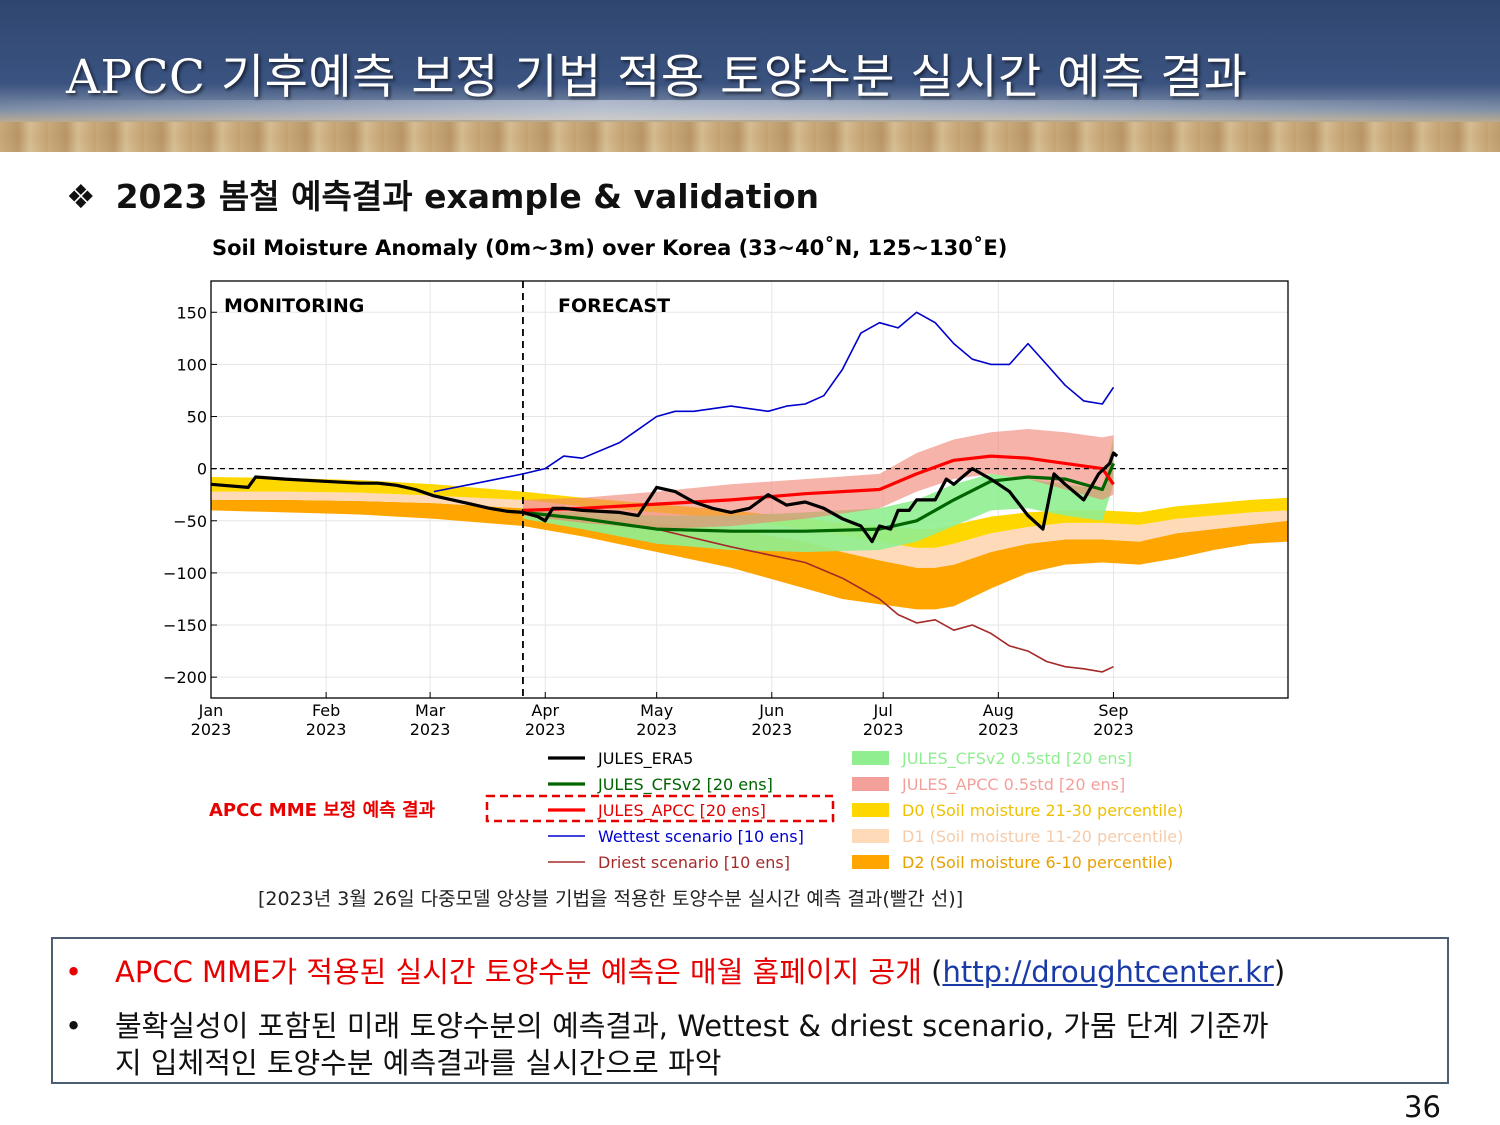 This screenshot has height=1125, width=1500. I want to click on legend-label: Driest scenario [10 ens], so click(694, 862).